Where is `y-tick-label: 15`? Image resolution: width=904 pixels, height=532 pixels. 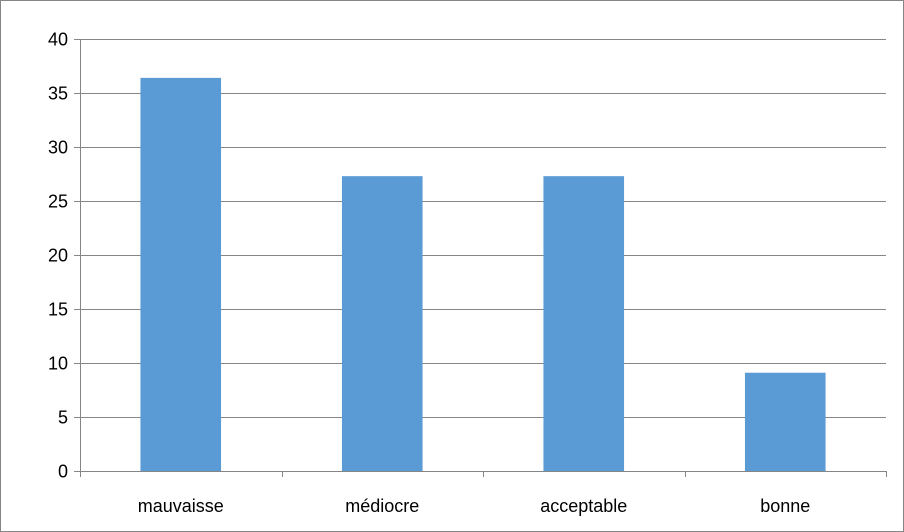
y-tick-label: 15 is located at coordinates (58, 310).